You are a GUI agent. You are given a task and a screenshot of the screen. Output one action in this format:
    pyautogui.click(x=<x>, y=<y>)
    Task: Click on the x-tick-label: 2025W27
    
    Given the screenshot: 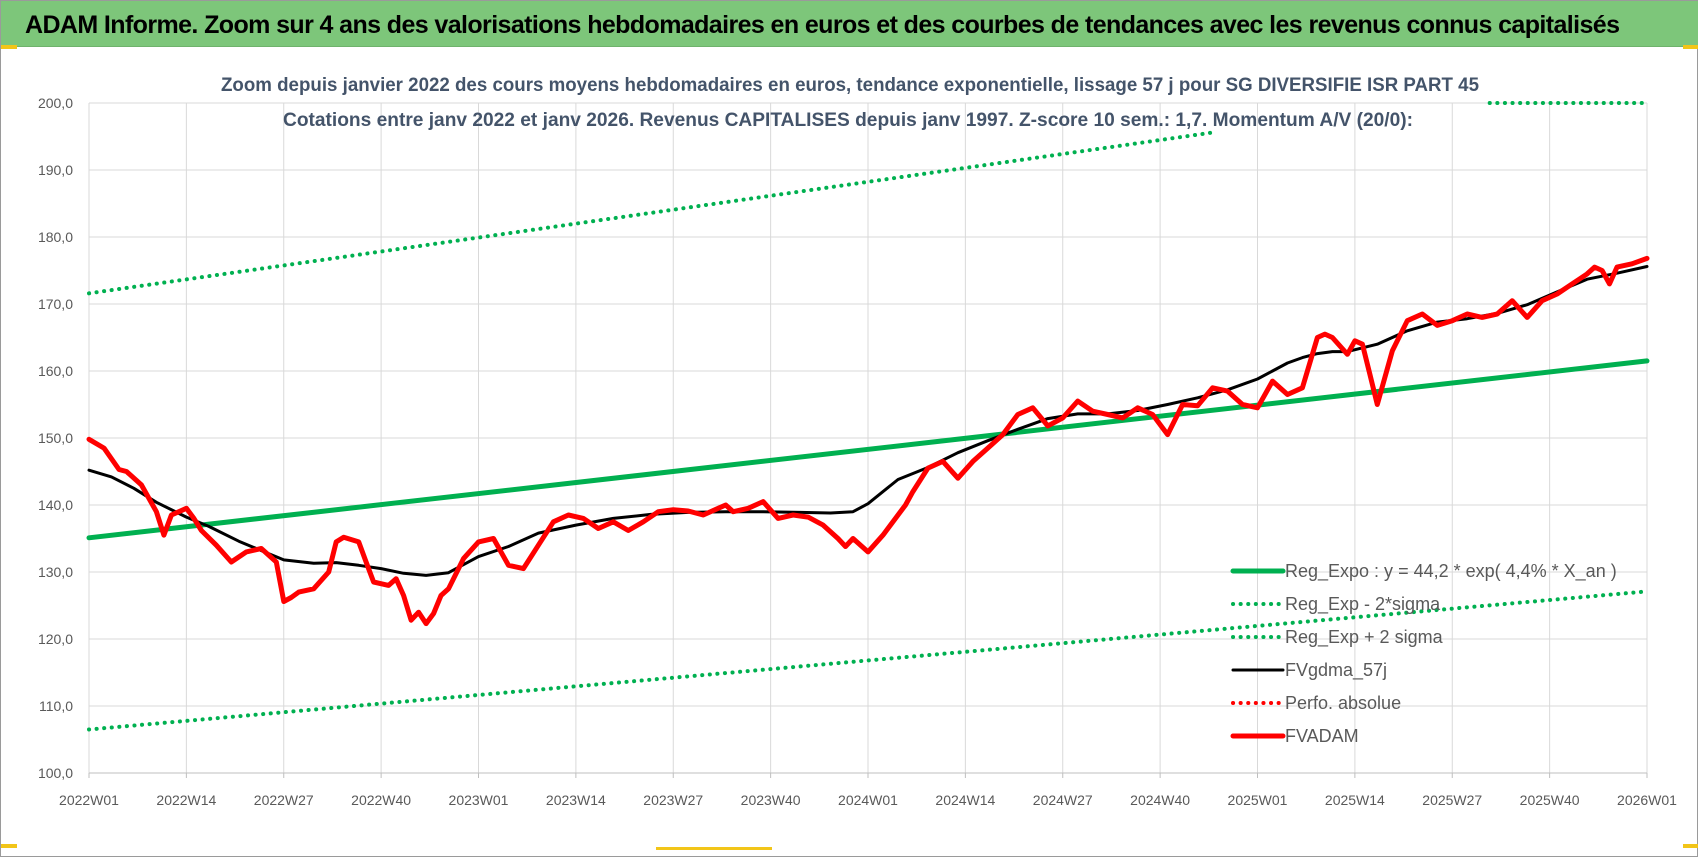 What is the action you would take?
    pyautogui.click(x=1452, y=800)
    